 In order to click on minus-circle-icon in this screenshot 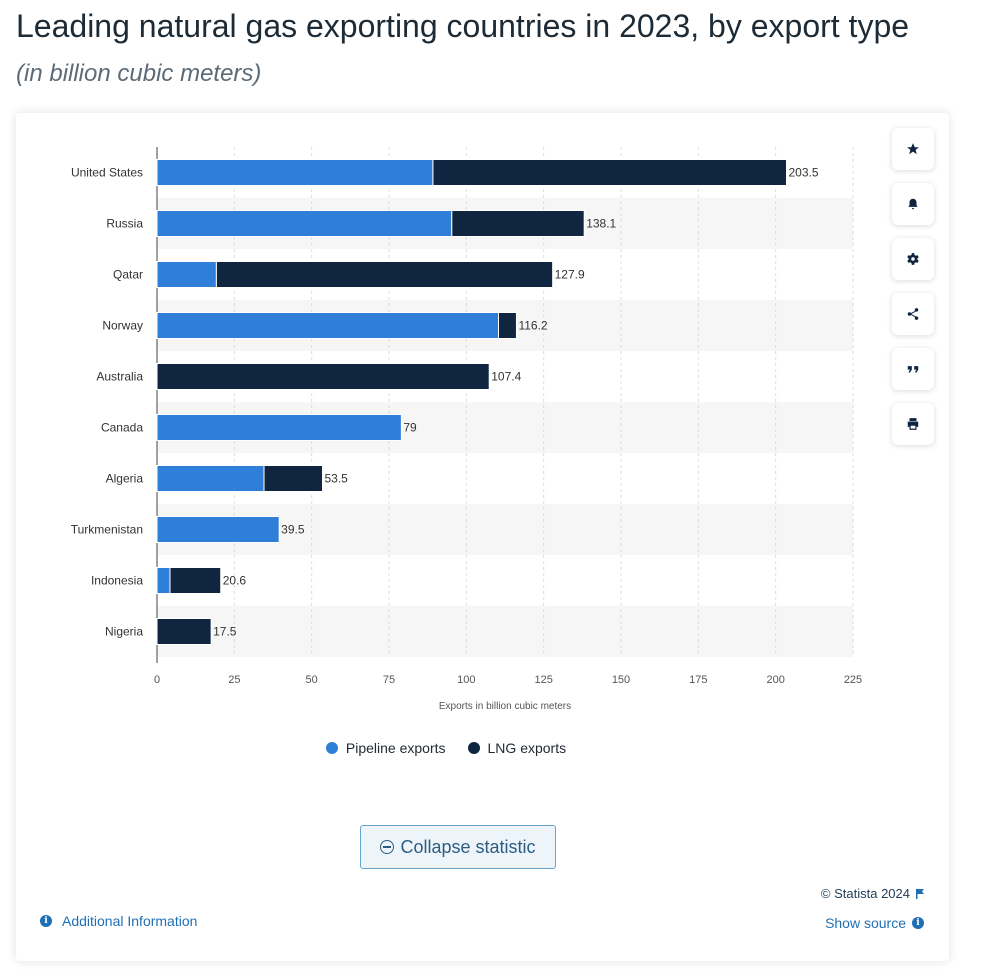, I will do `click(387, 847)`.